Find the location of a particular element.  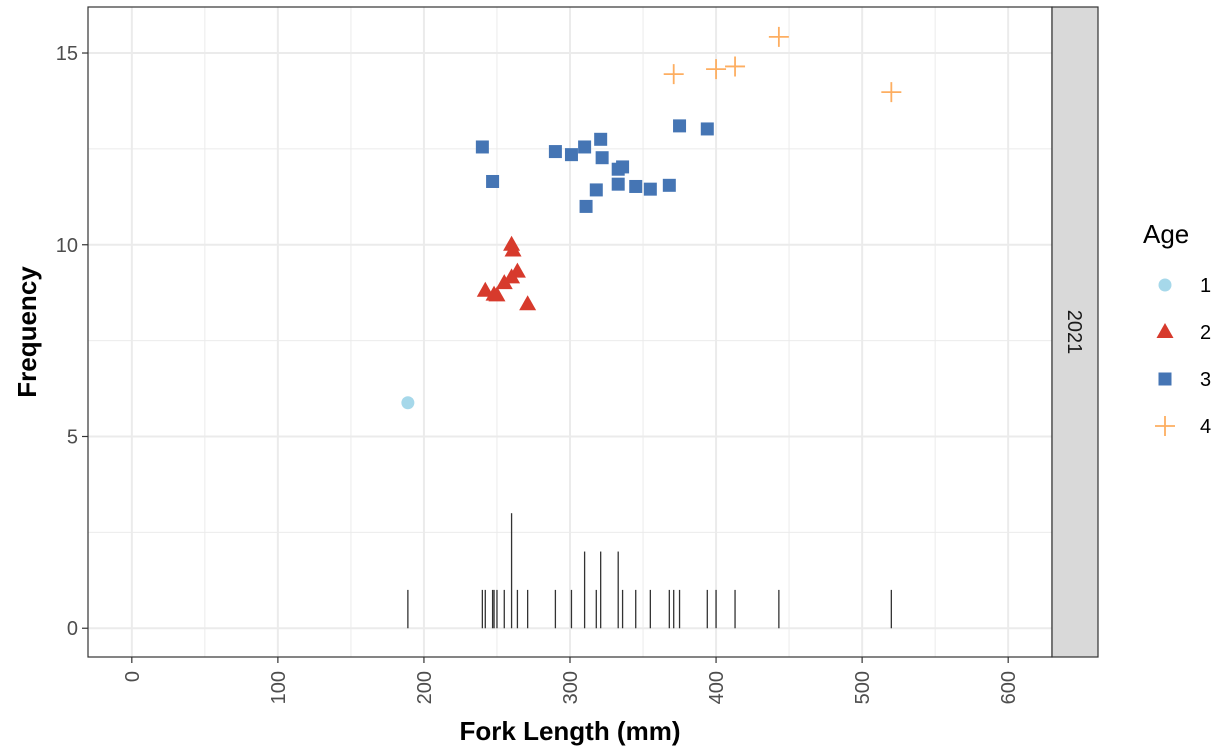

legend-label-age-1: 1 is located at coordinates (1205, 286).